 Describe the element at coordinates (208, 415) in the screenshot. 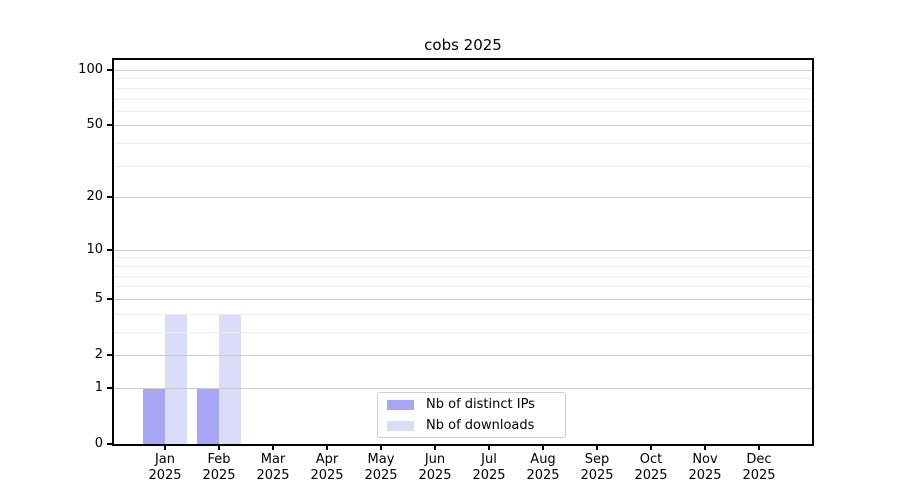

I see `bar-feb-distinct-ips` at that location.